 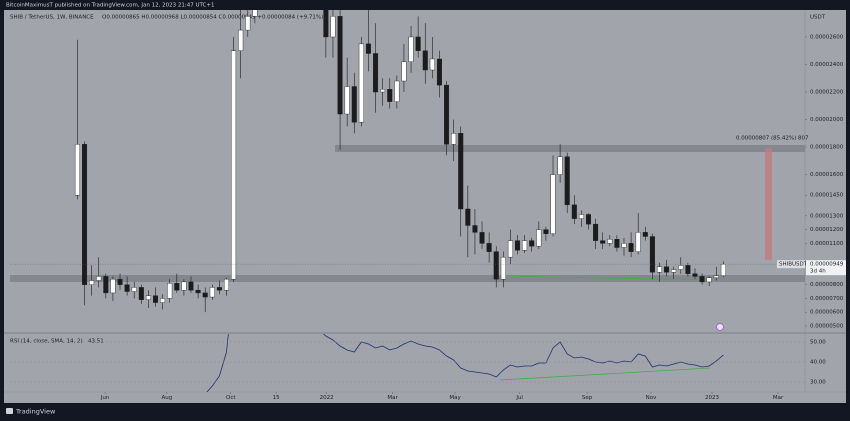 I want to click on measure-label: 0.00000807 (85.42%) 807, so click(x=772, y=139).